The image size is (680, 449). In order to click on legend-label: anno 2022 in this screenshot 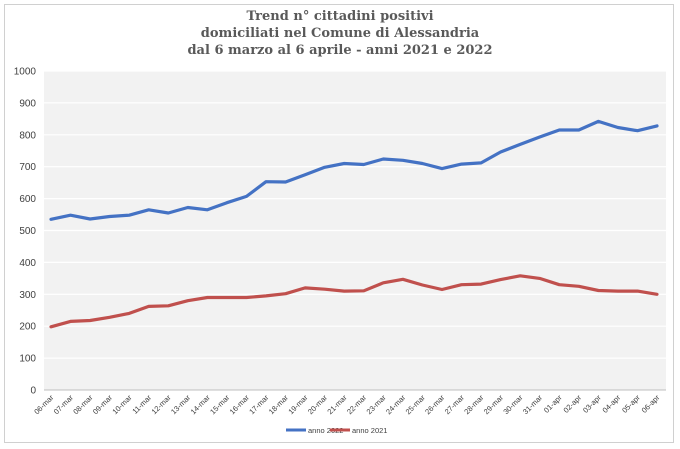, I will do `click(325, 430)`.